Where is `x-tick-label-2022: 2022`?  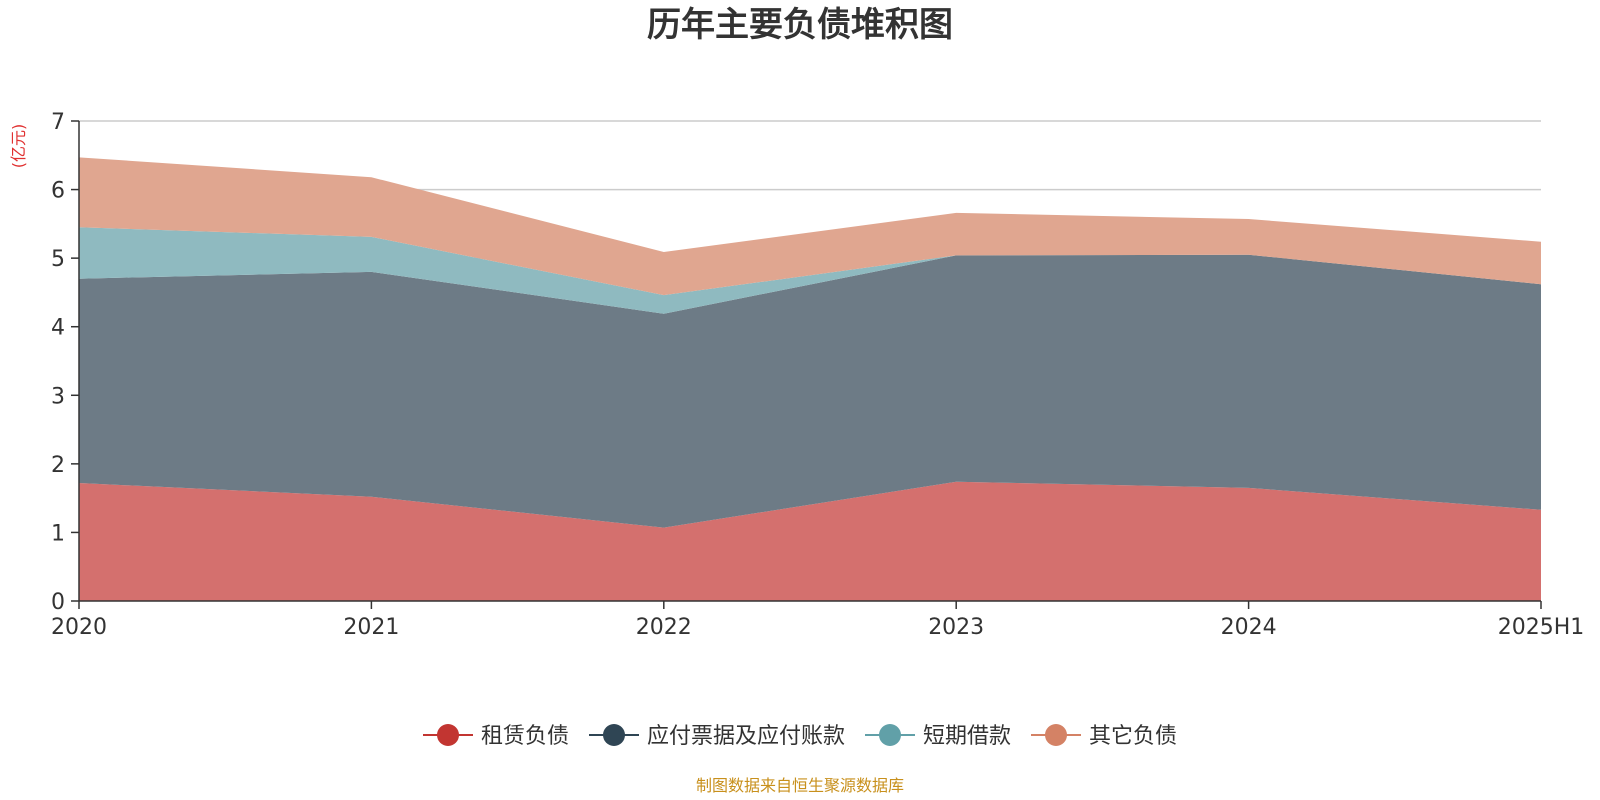
x-tick-label-2022: 2022 is located at coordinates (664, 627).